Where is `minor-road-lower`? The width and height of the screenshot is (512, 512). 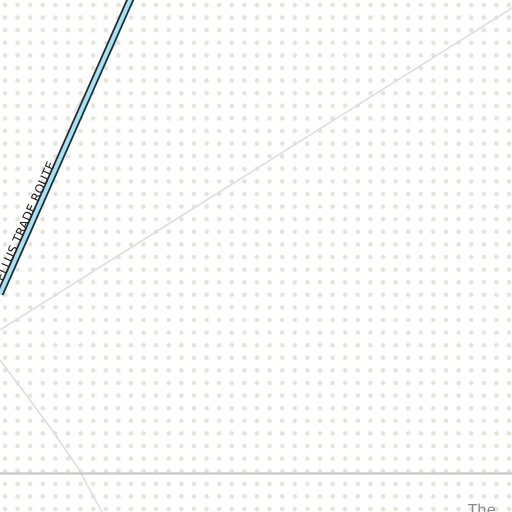 minor-road-lower is located at coordinates (51, 435).